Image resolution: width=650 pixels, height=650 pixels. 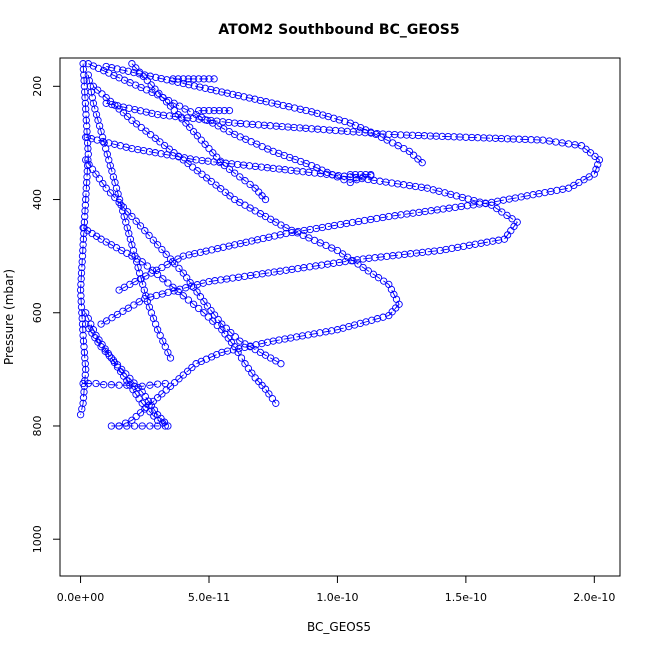 I want to click on y-tick-label: 600, so click(x=37, y=312).